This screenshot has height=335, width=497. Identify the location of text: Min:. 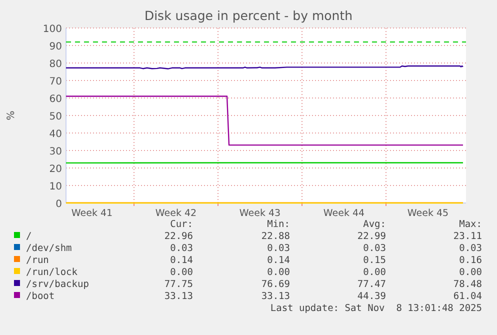
(278, 224).